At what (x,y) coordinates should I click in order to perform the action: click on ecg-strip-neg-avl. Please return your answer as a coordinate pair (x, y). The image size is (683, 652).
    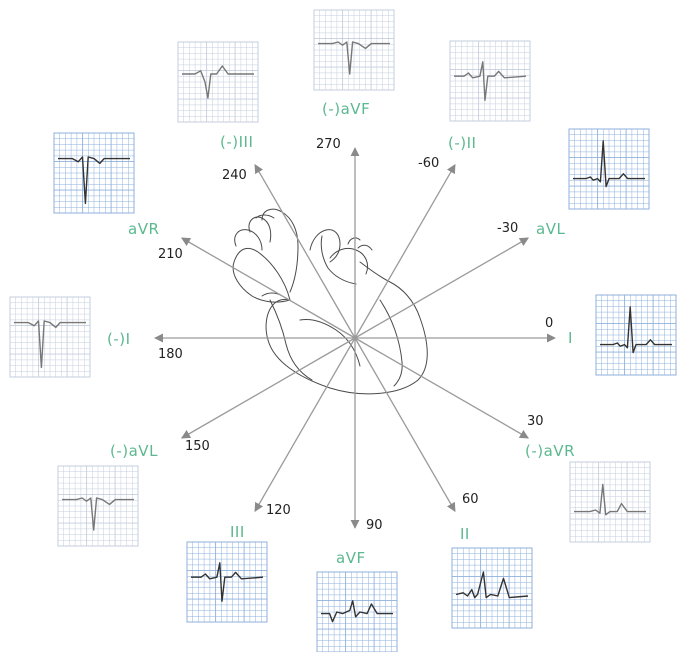
    Looking at the image, I should click on (98, 506).